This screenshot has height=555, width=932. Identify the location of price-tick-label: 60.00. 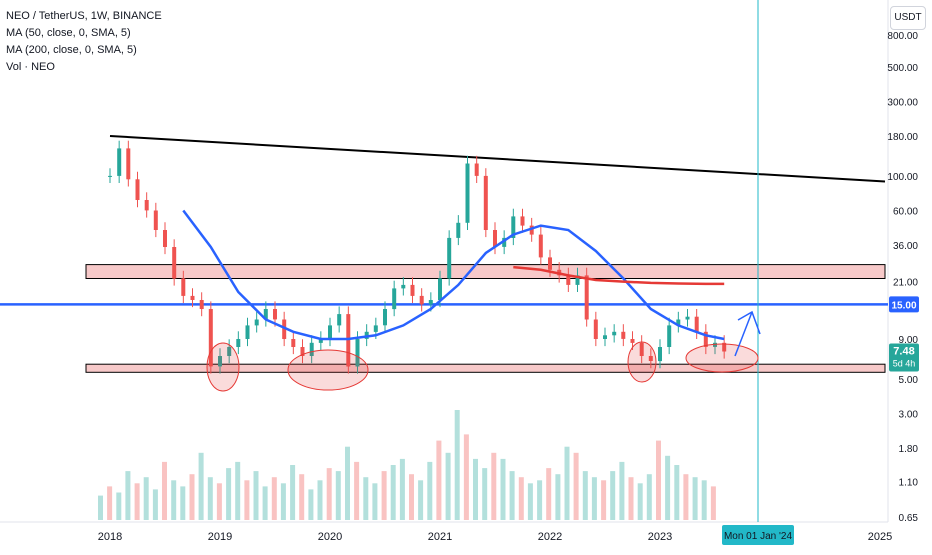
(905, 212).